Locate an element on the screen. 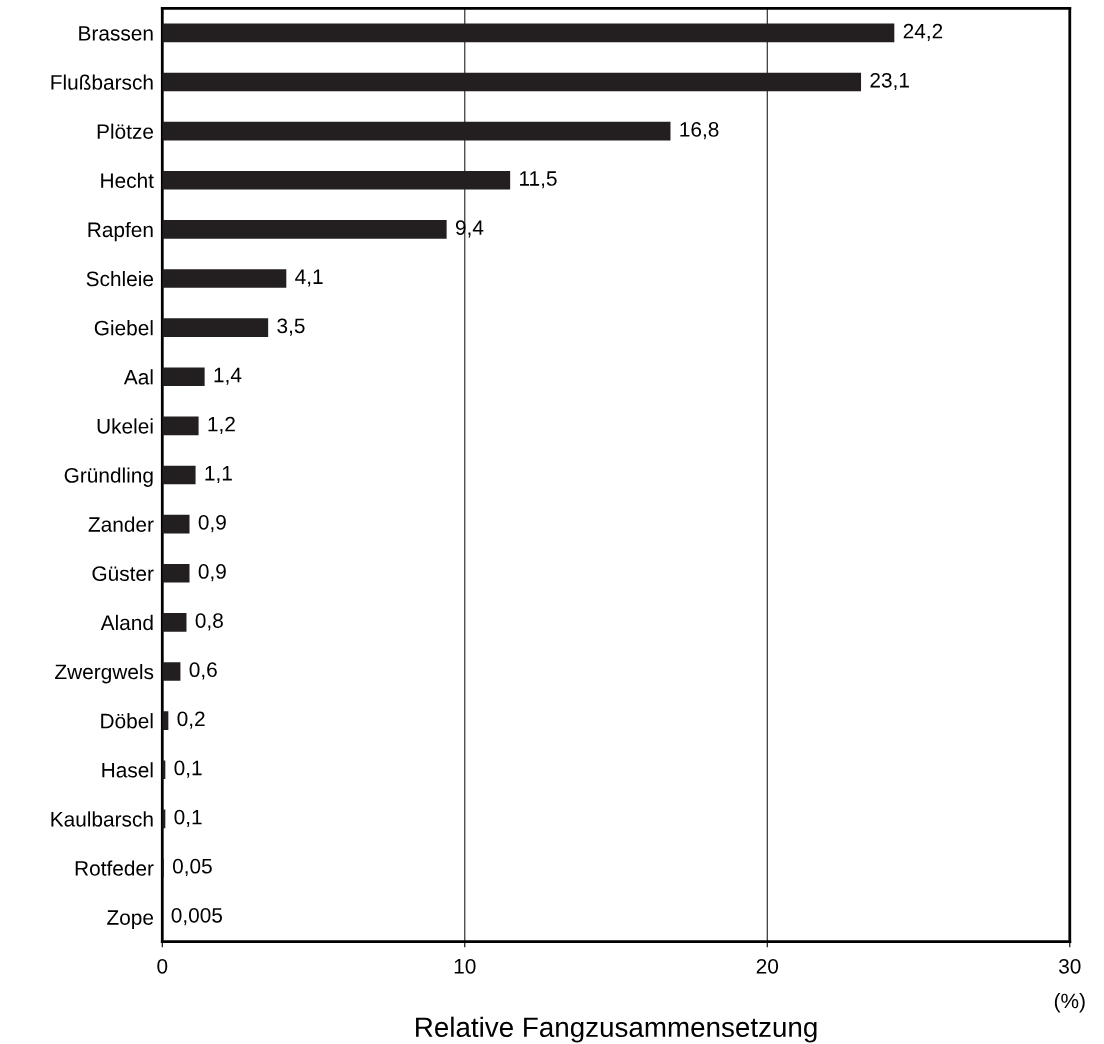 The height and width of the screenshot is (1044, 1104). data-label: 4,1 is located at coordinates (309, 278).